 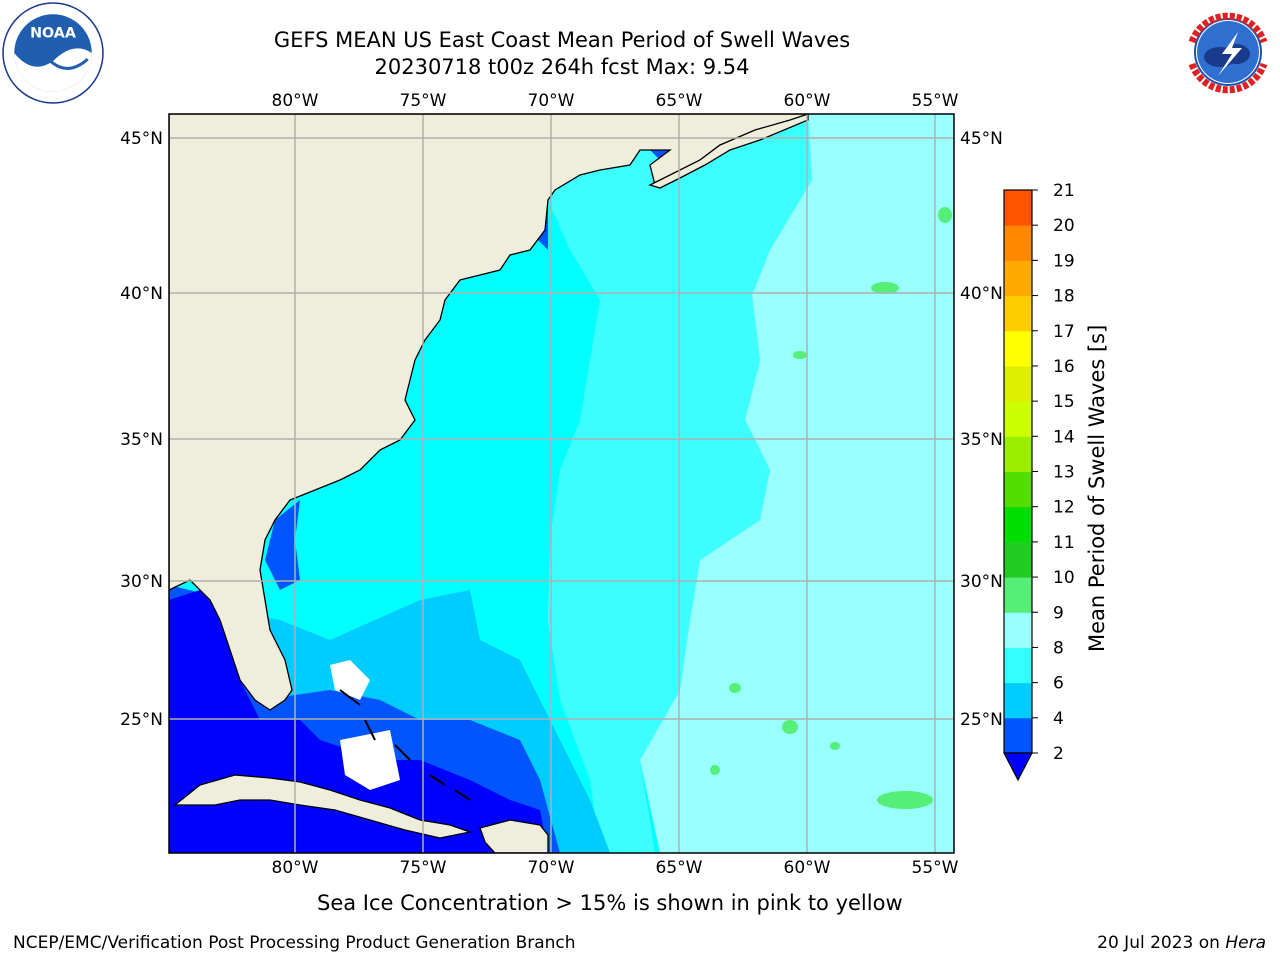 What do you see at coordinates (1058, 719) in the screenshot?
I see `colorbar-tick-label: 4` at bounding box center [1058, 719].